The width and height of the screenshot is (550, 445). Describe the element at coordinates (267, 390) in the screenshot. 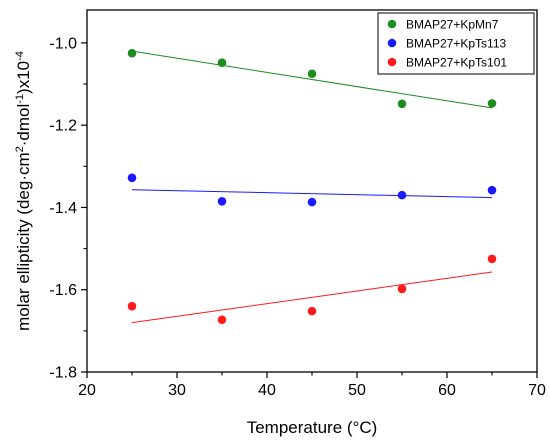

I see `x-tick-label: 40` at that location.